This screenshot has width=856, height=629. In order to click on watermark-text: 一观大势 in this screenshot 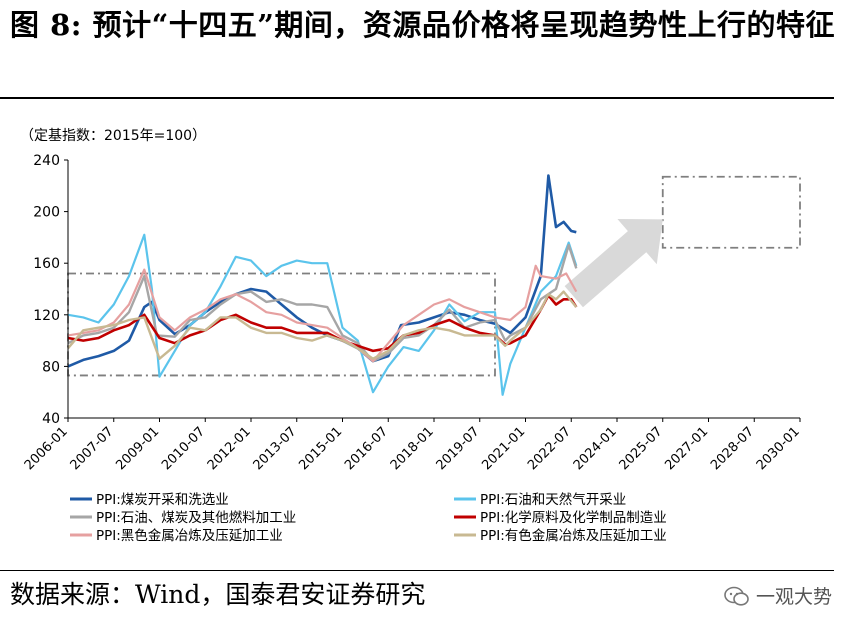, I will do `click(793, 597)`.